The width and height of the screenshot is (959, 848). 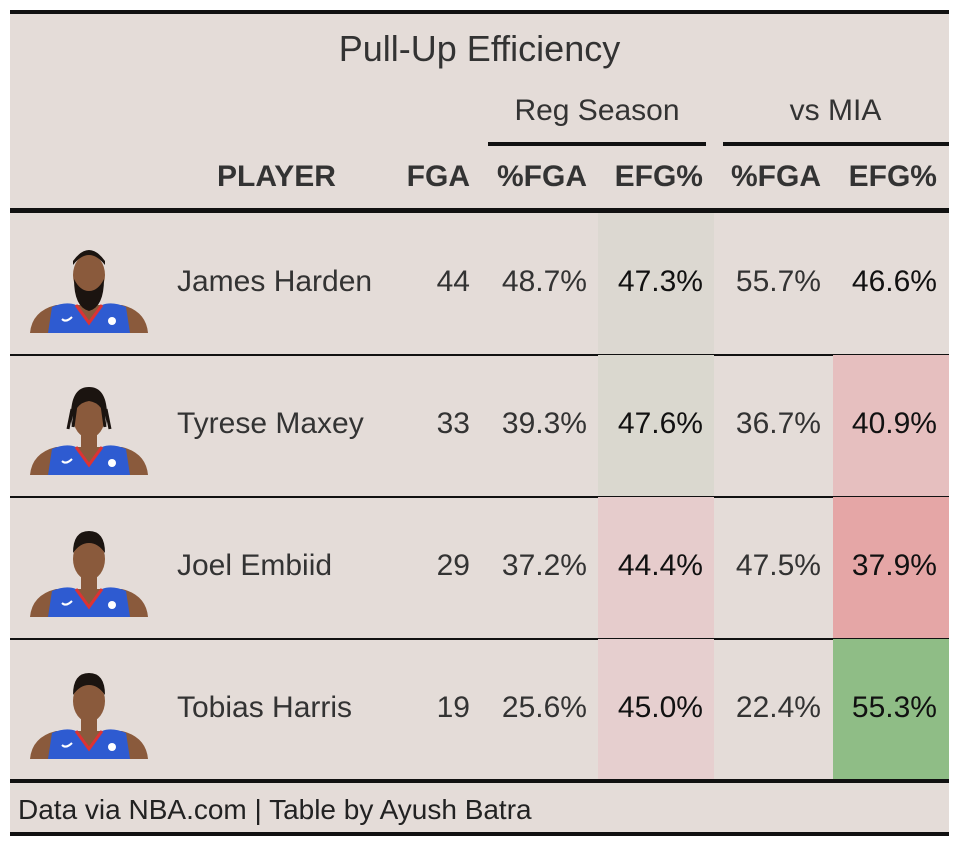 I want to click on col-head-reg-efg: EFG%, so click(x=658, y=176).